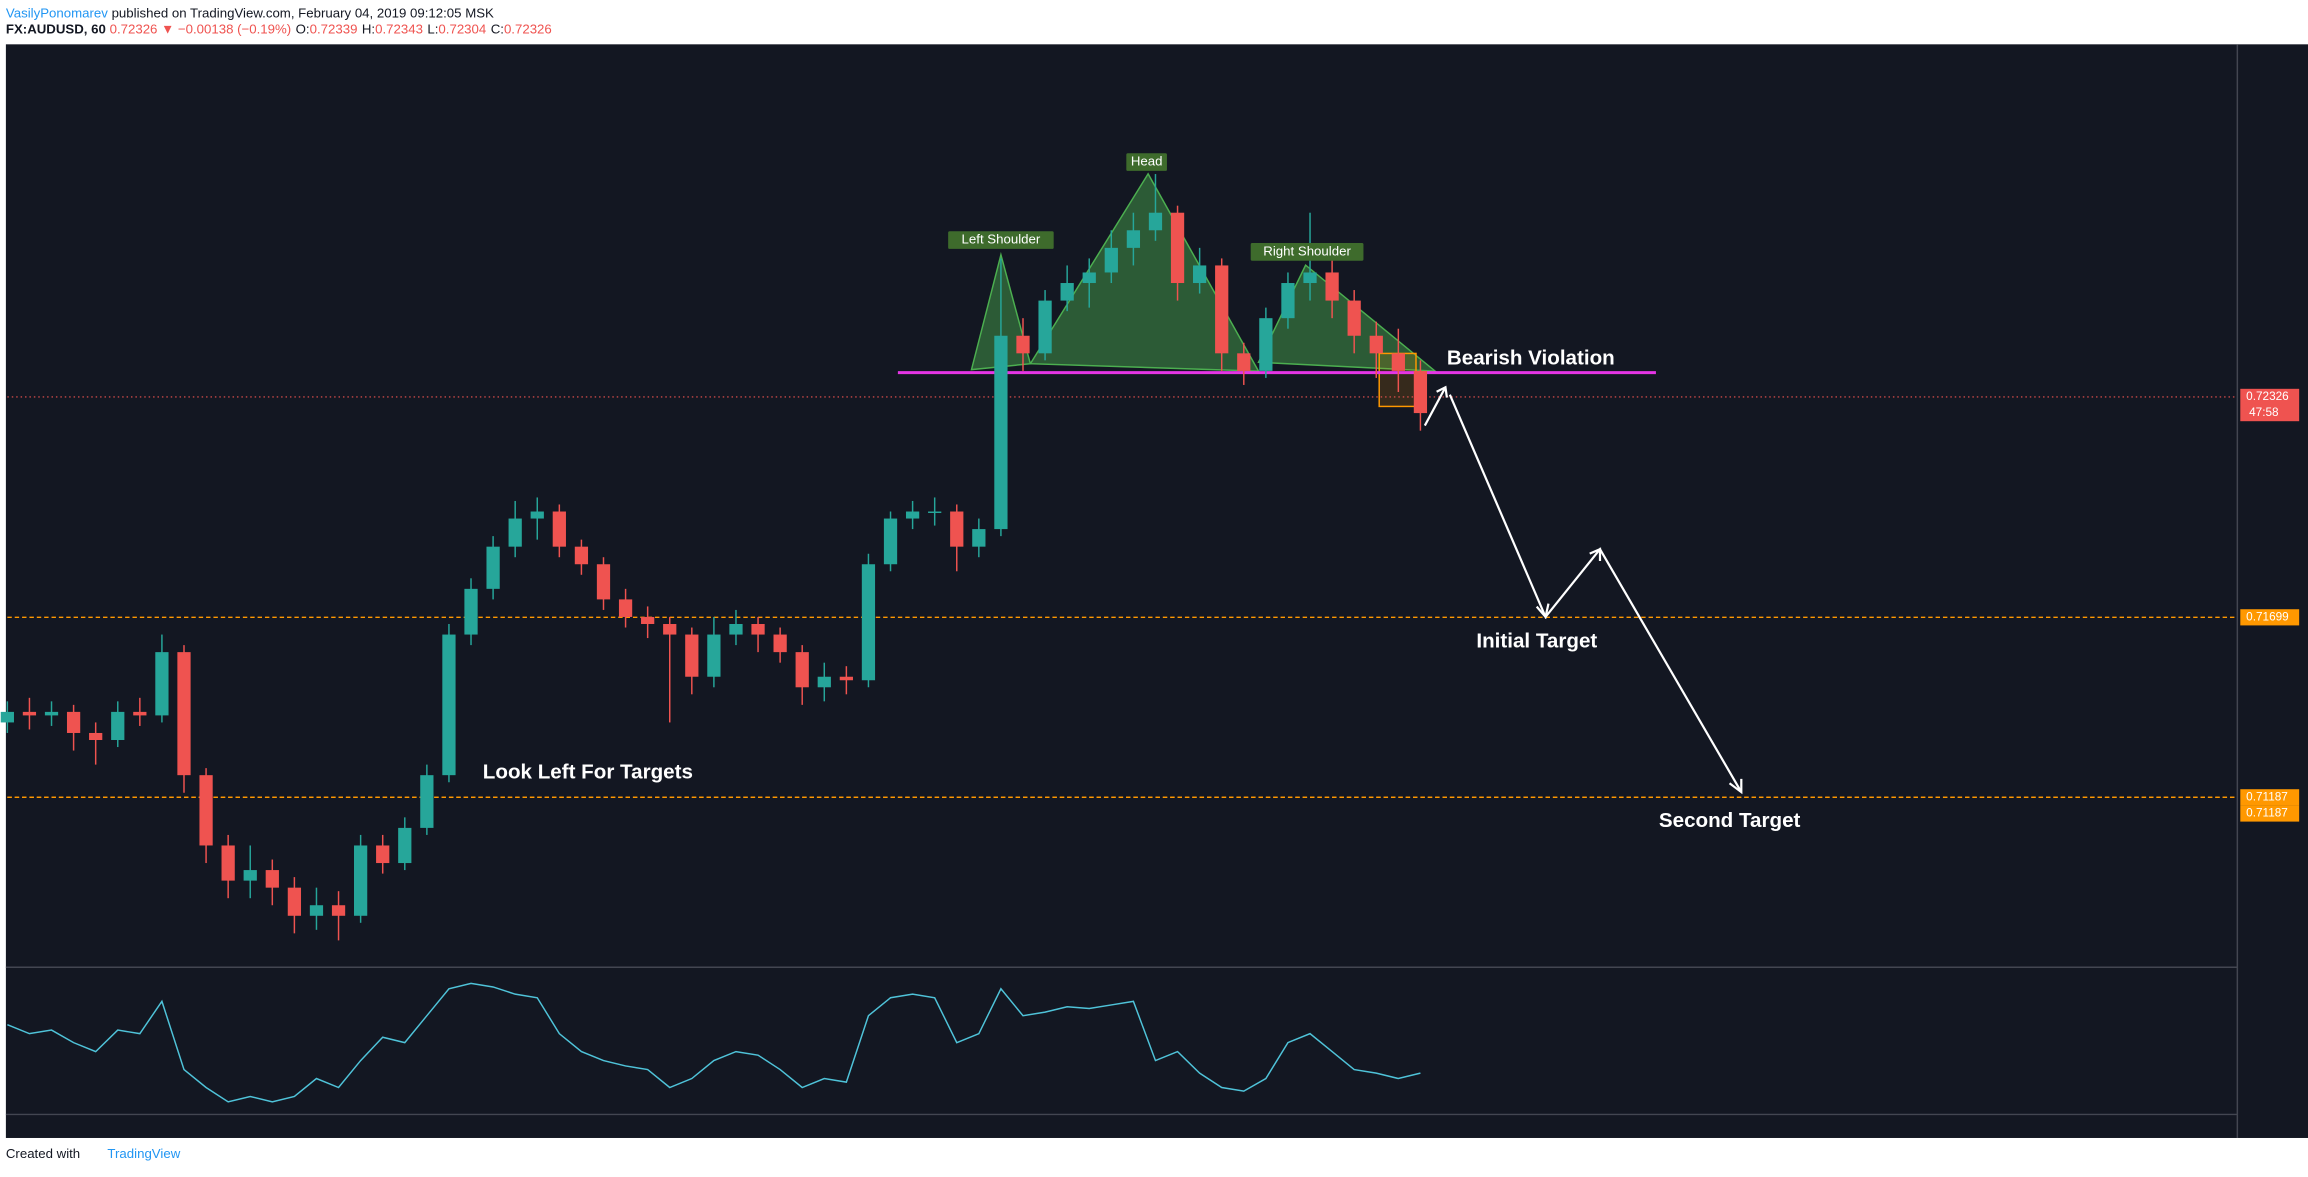 This screenshot has width=2308, height=1177. I want to click on footer: Created with TradingView, so click(93, 1153).